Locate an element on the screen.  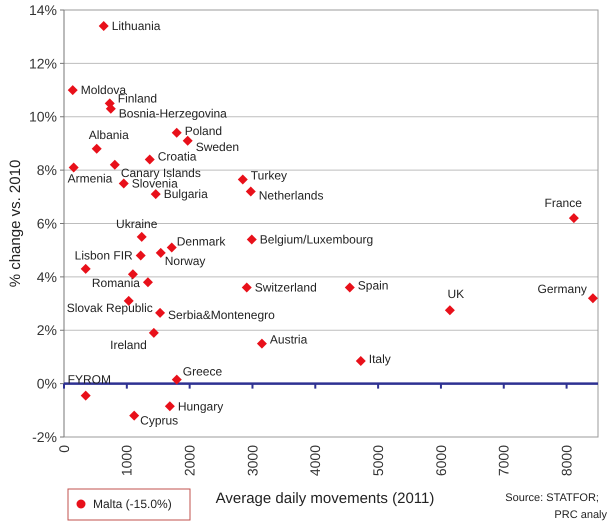
annotation: Lithuania is located at coordinates (136, 26).